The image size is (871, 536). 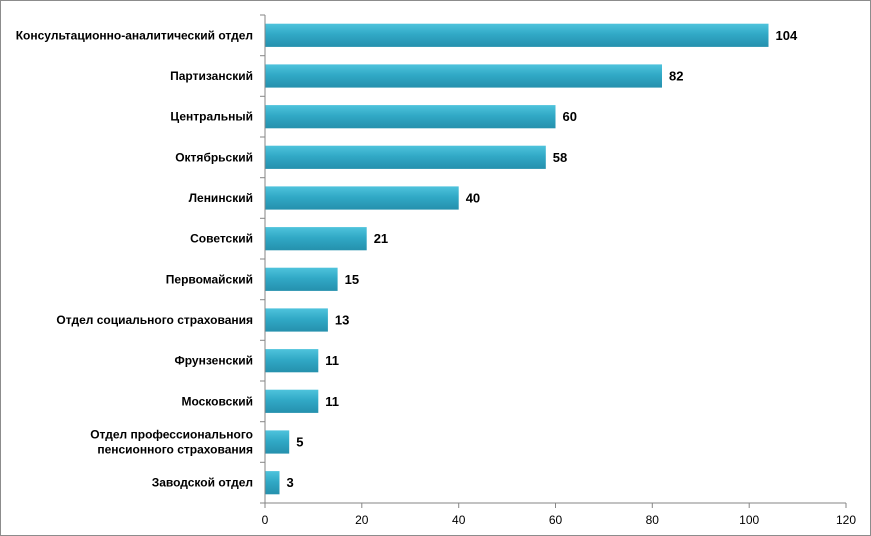 I want to click on category-label-line: Отдел социального страхования, so click(x=154, y=320).